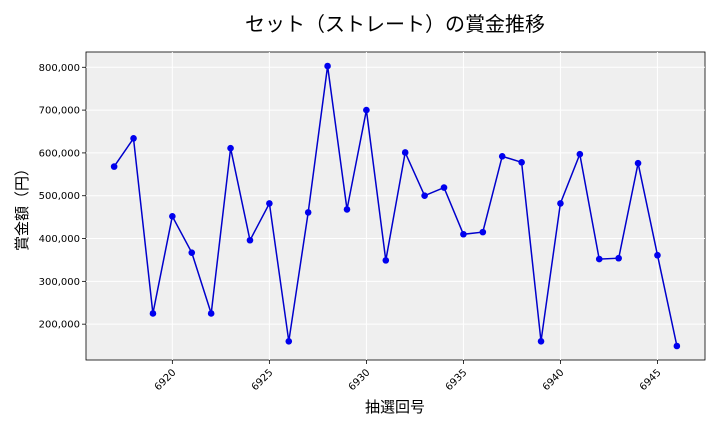 This screenshot has width=720, height=432. Describe the element at coordinates (166, 380) in the screenshot. I see `x-tick-label: 6920` at that location.